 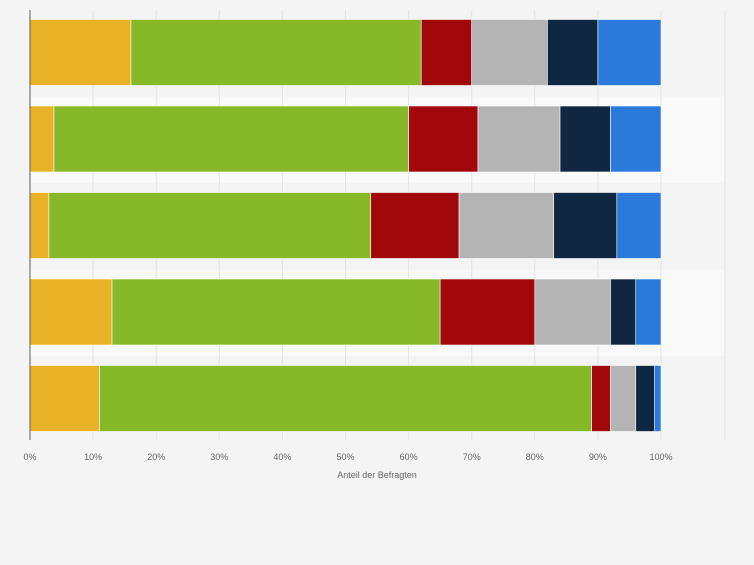 I want to click on x-tick-label: 50%, so click(x=345, y=457).